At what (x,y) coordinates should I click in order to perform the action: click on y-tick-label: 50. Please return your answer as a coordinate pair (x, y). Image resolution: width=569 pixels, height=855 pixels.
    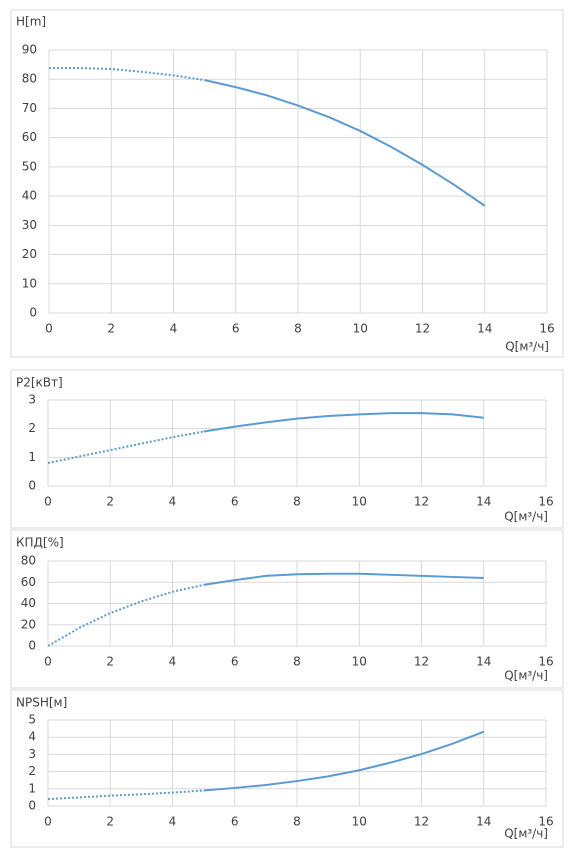
    Looking at the image, I should click on (29, 166).